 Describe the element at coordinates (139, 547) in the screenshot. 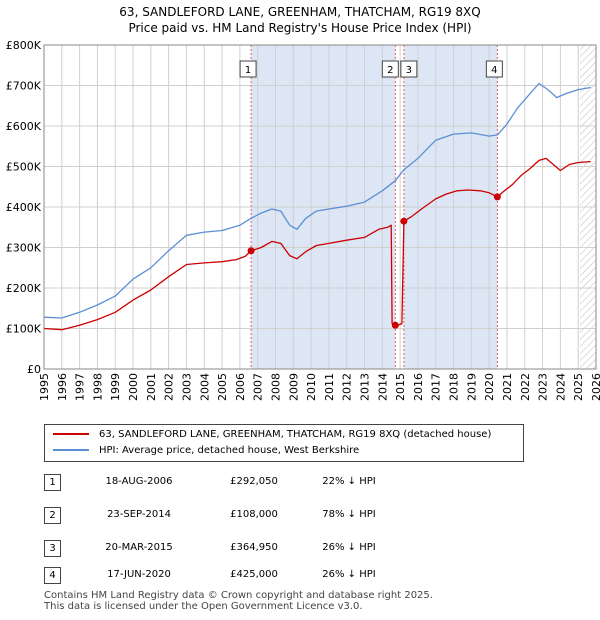

I see `transaction-date: 20-MAR-2015` at that location.